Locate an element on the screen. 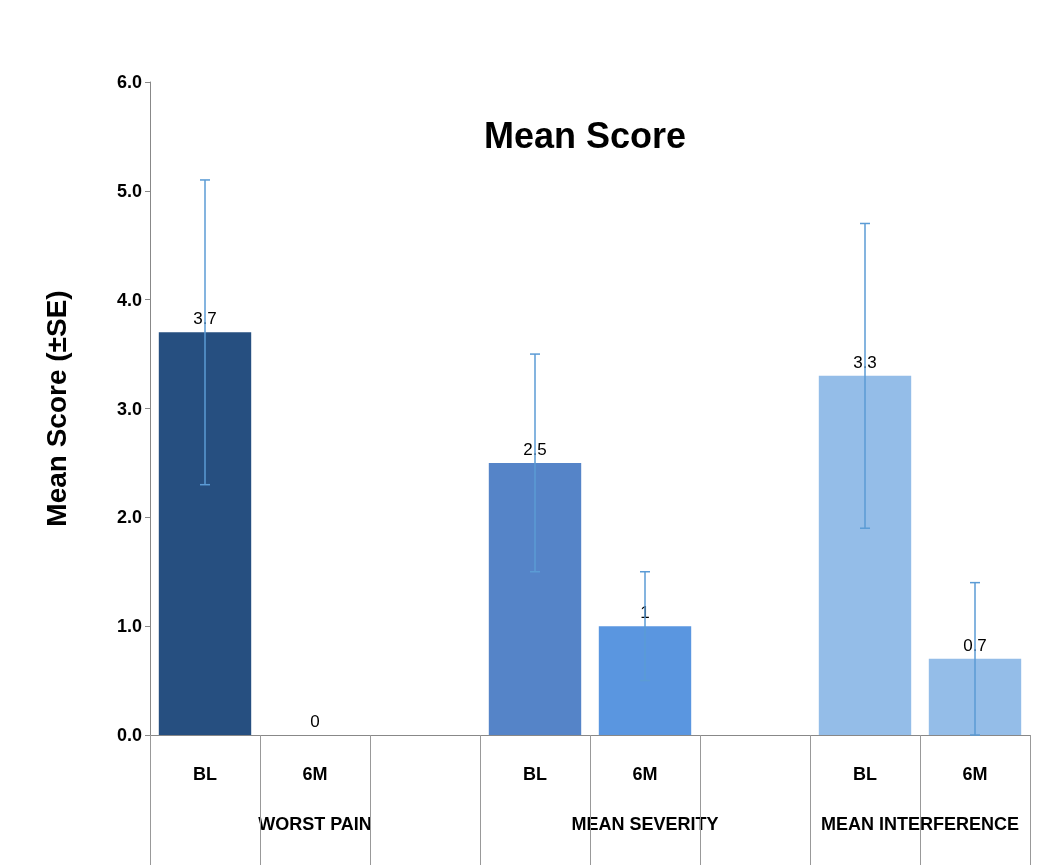  y-tick-label: 5.0 is located at coordinates (129, 190).